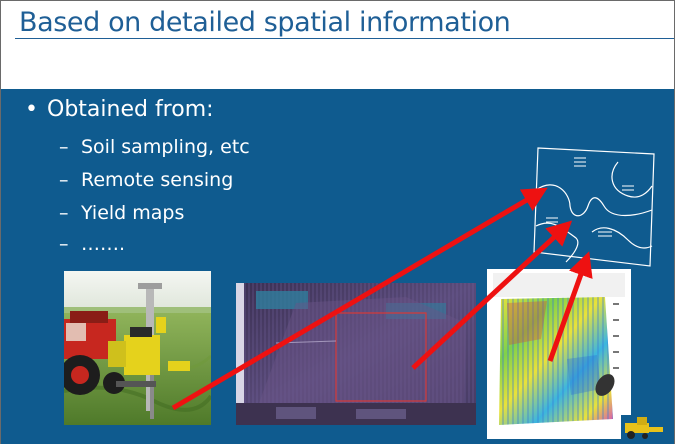  I want to click on title-underline, so click(344, 38).